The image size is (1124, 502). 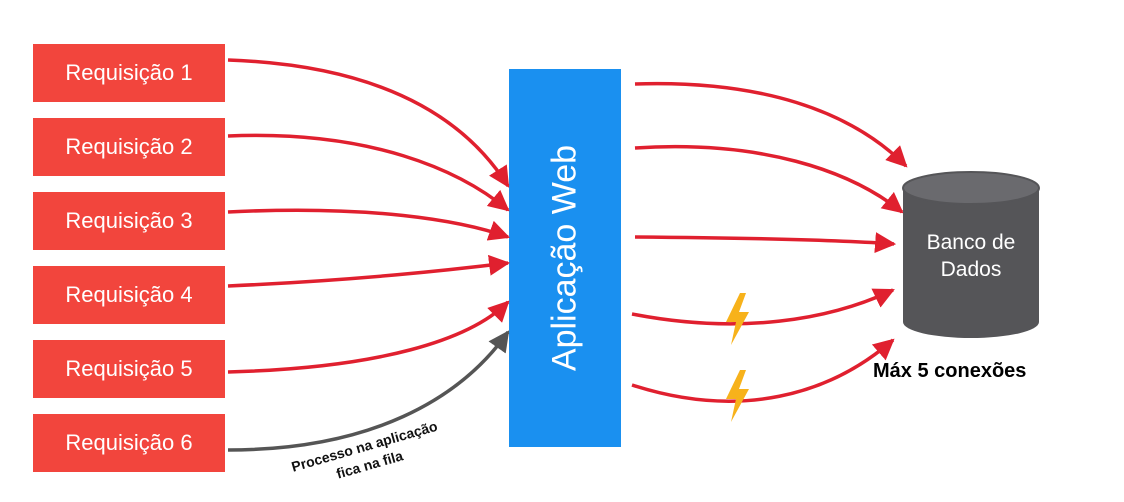 I want to click on arrow-request-2-to-app, so click(x=368, y=172).